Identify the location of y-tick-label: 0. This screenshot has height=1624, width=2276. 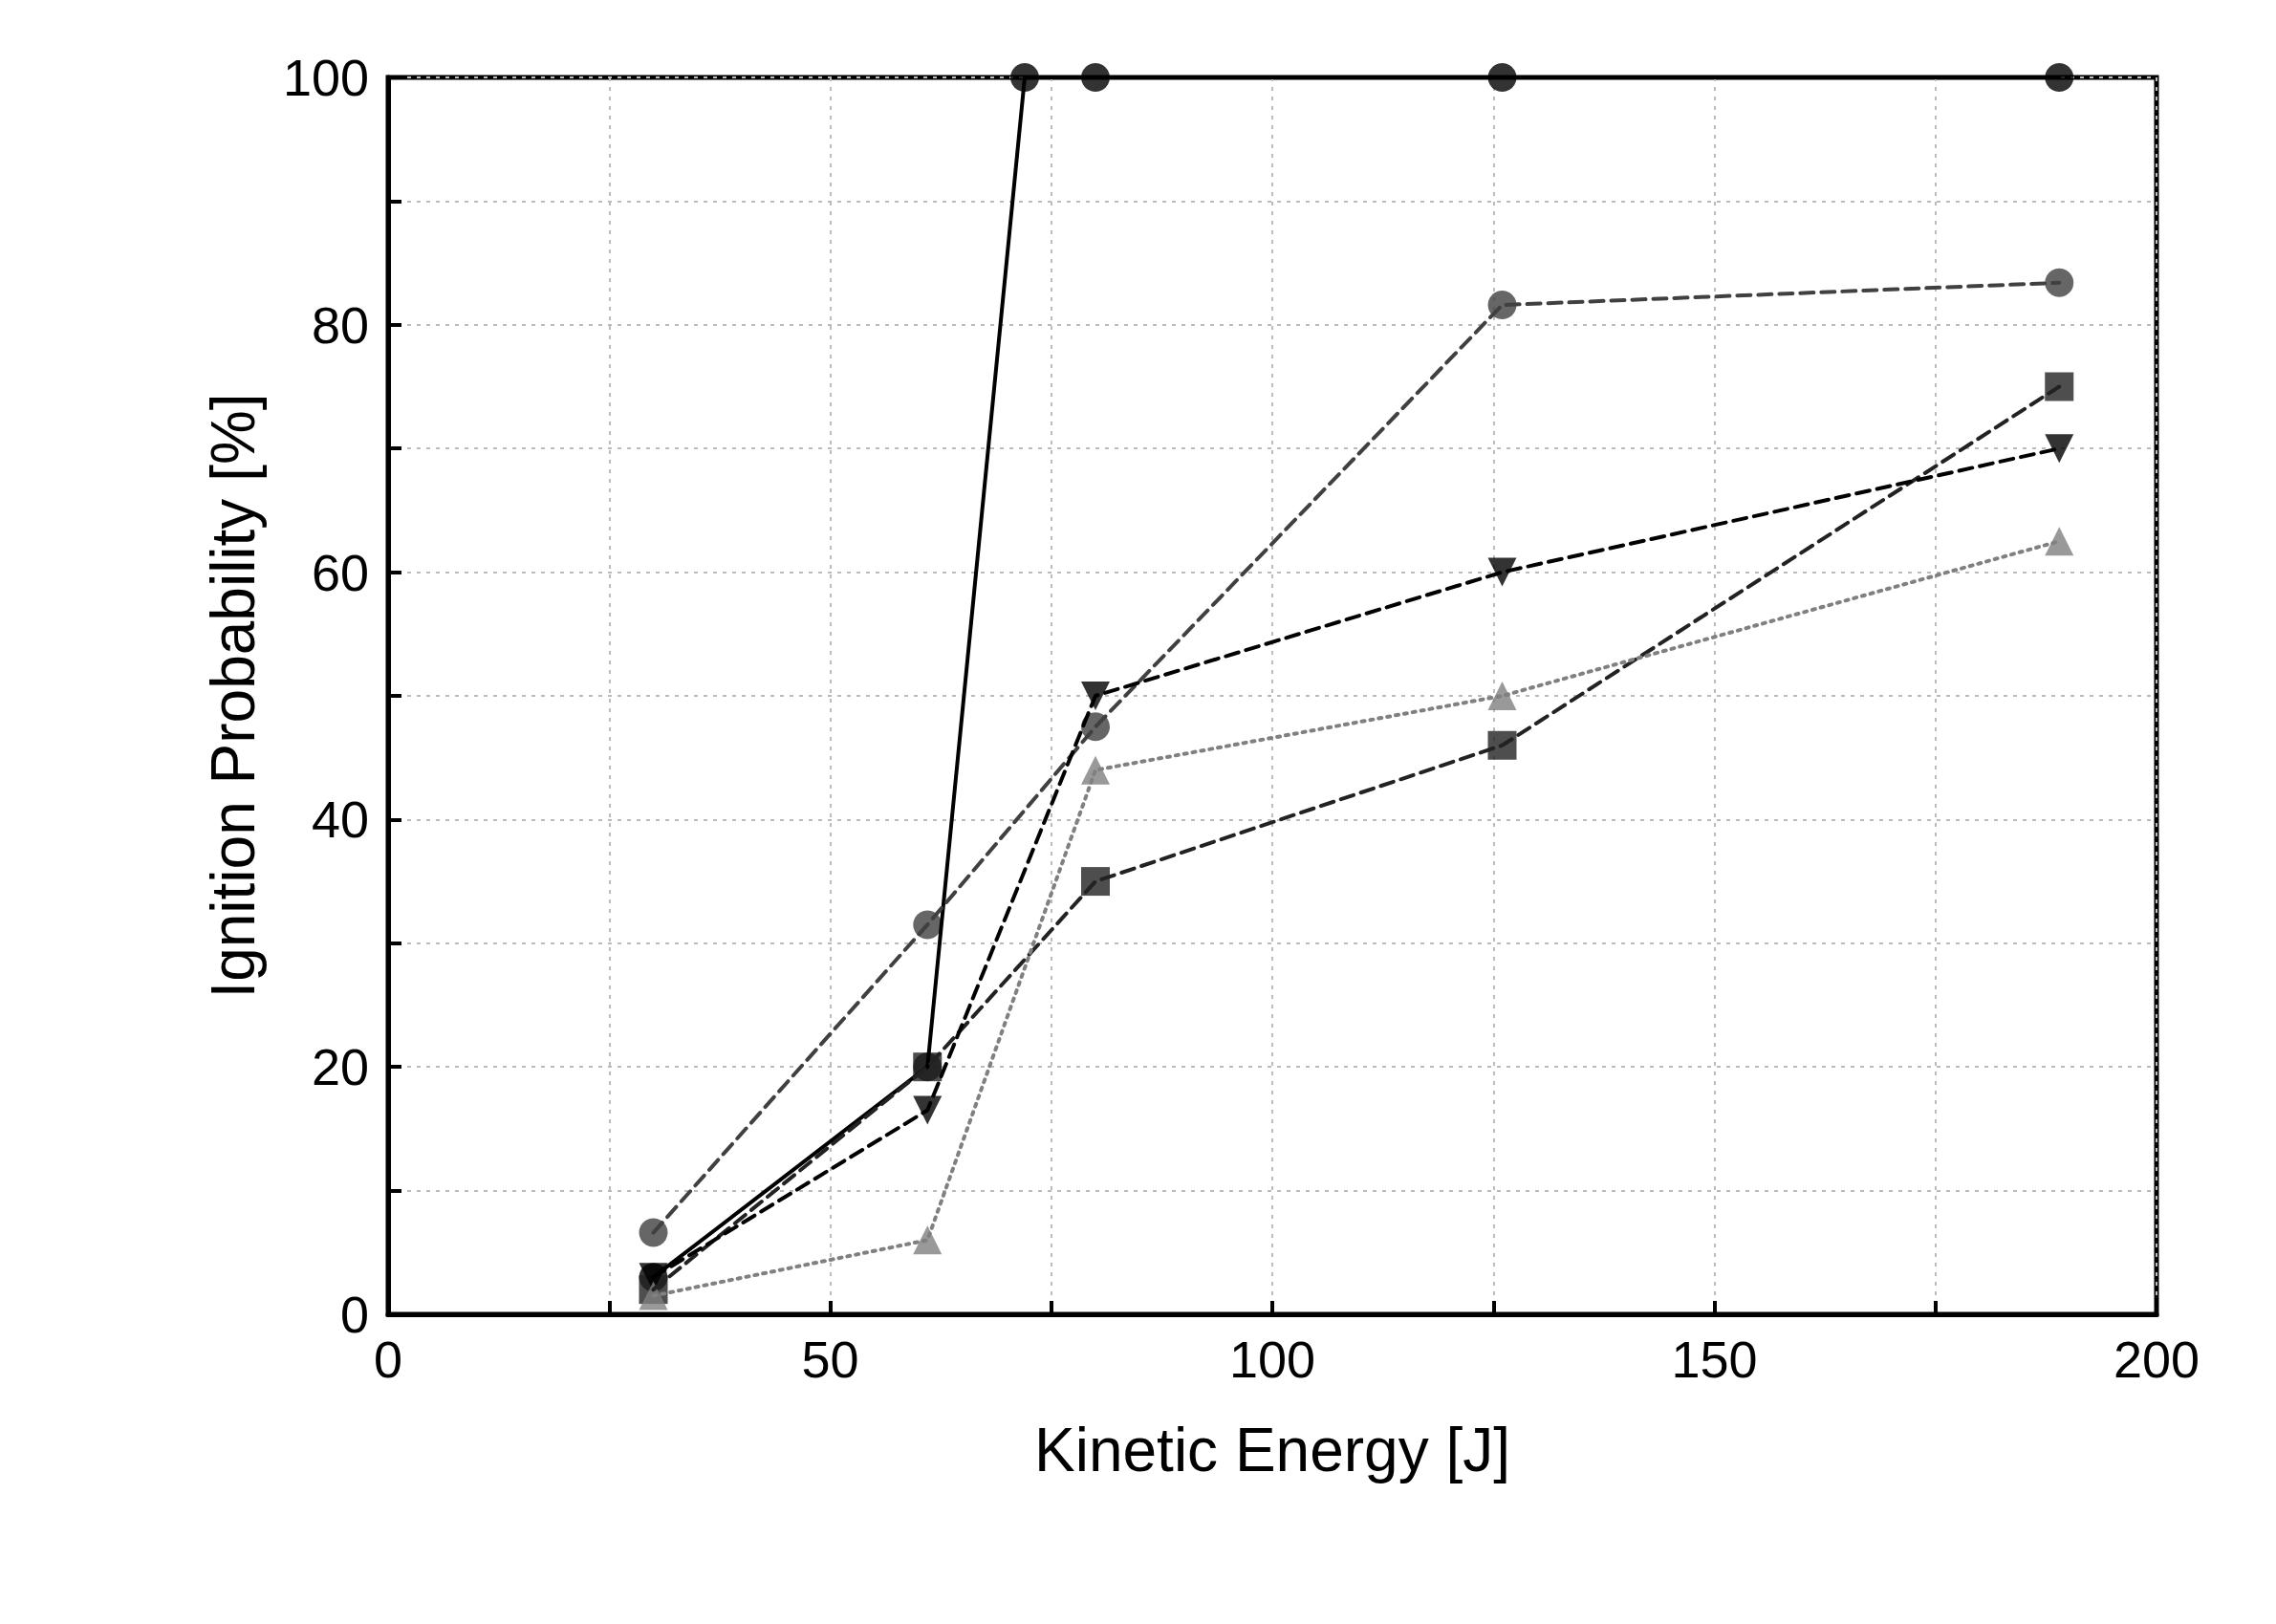
(354, 1315).